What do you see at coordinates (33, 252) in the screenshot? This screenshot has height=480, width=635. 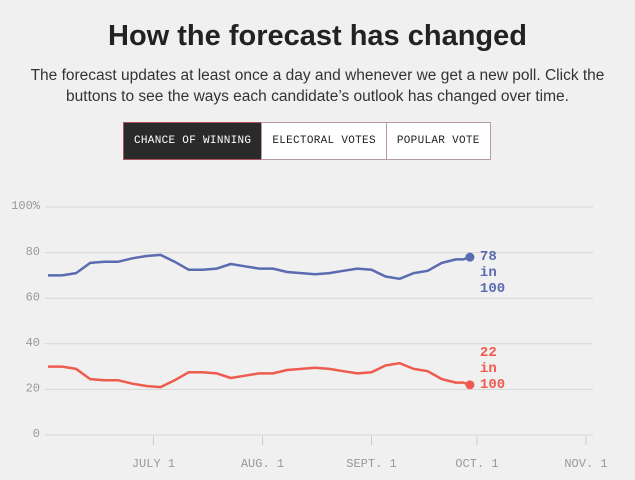 I see `y-tick-label: 80` at bounding box center [33, 252].